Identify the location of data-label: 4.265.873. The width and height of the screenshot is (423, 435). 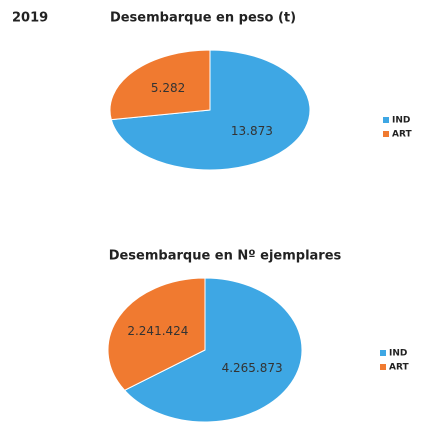
(252, 368).